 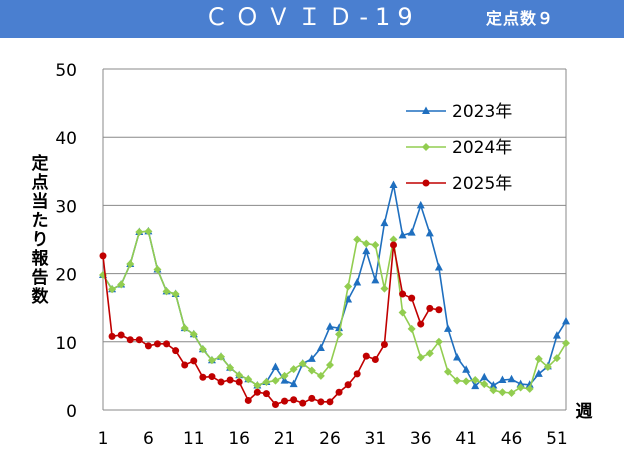 I want to click on legend-label-s2025: 2025年, so click(x=482, y=184).